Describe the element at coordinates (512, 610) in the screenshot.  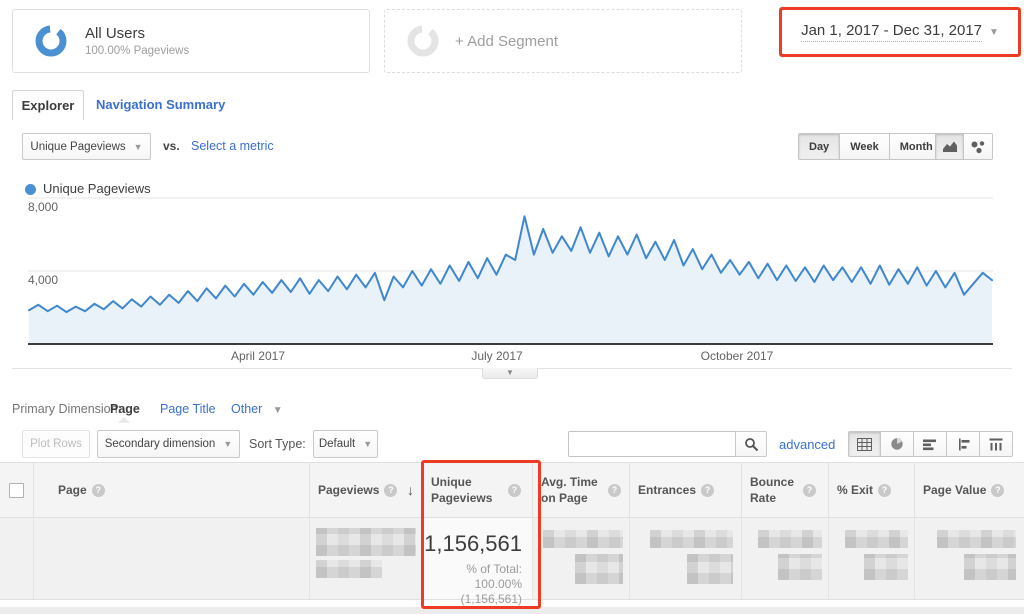
I see `bottom-edge-strip` at that location.